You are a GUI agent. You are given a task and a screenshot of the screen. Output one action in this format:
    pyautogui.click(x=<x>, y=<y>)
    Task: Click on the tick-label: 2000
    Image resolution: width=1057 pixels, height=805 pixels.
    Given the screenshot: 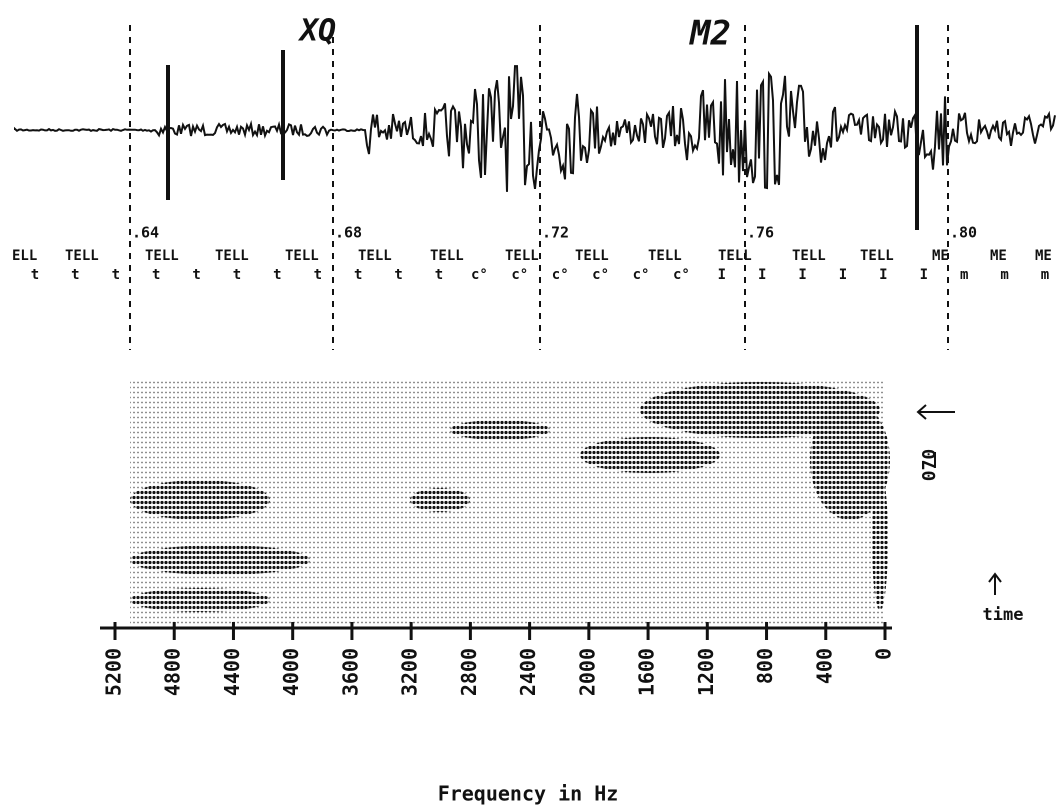 What is the action you would take?
    pyautogui.click(x=587, y=672)
    